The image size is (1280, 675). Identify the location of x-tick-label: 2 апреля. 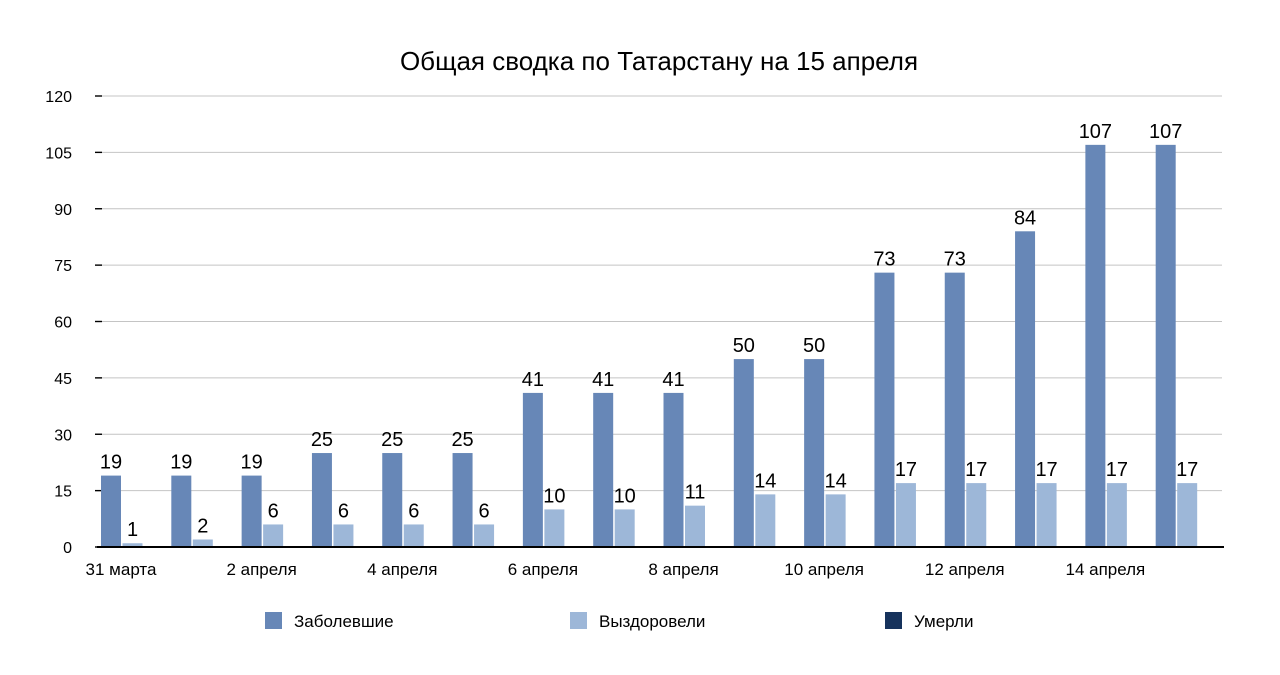
(261, 569).